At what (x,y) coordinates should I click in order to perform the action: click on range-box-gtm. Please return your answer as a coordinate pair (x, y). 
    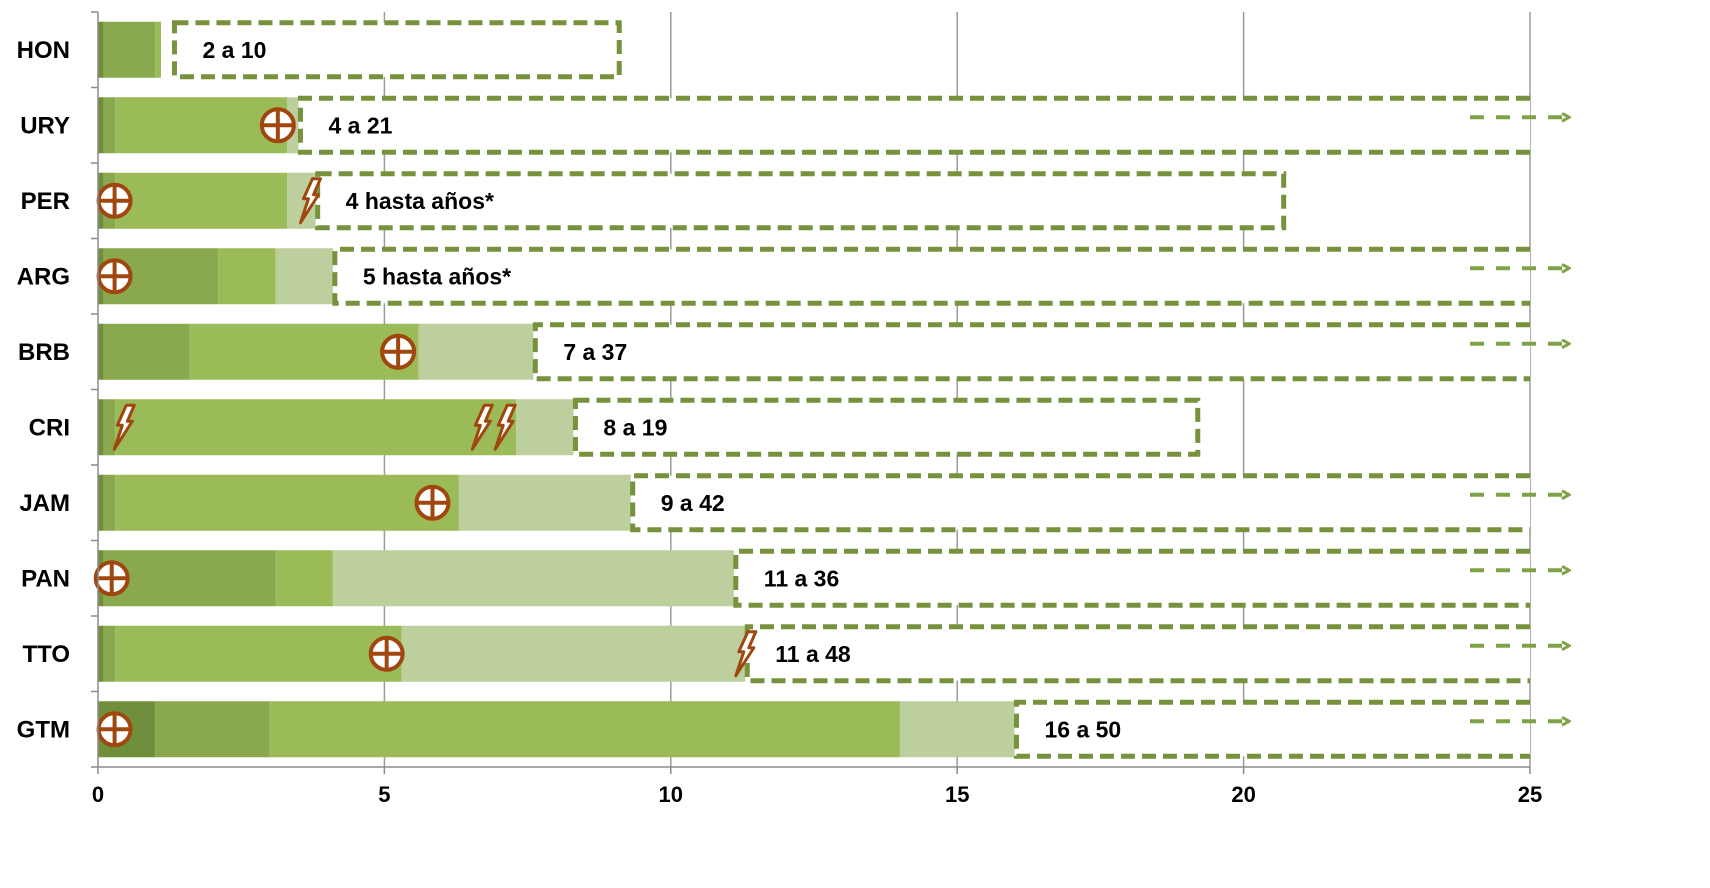
    Looking at the image, I should click on (1271, 729).